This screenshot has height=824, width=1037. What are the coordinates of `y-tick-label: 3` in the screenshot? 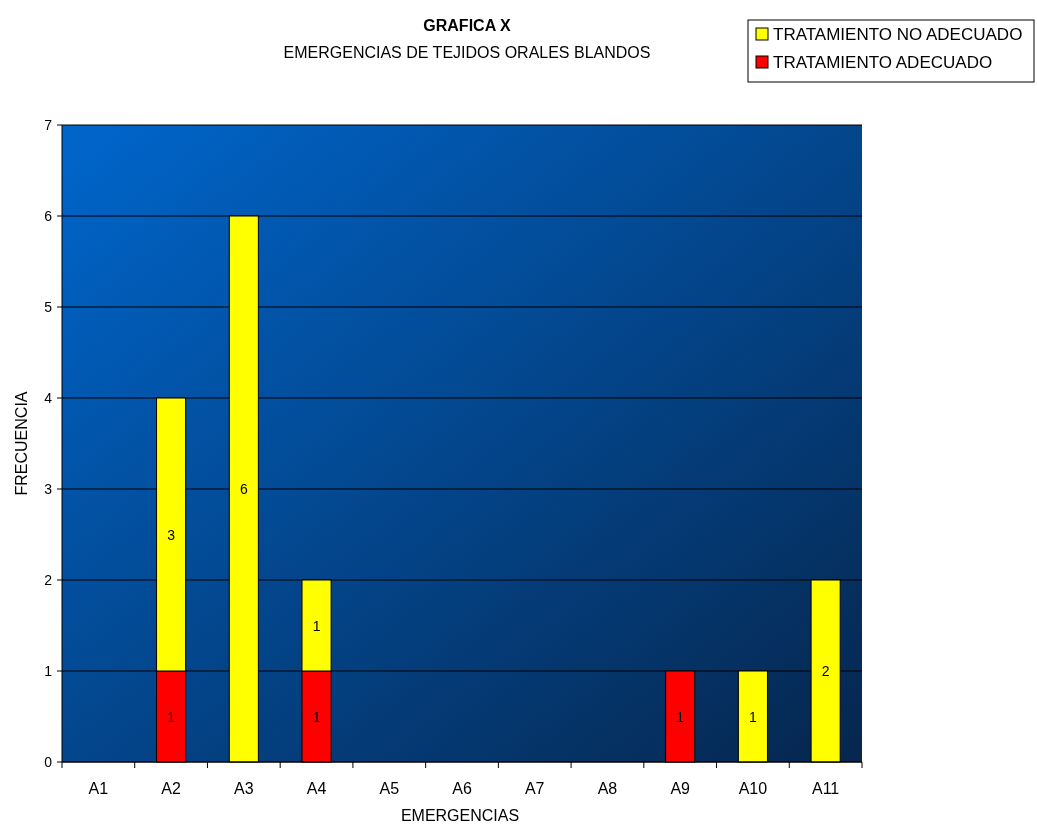 It's located at (48, 489).